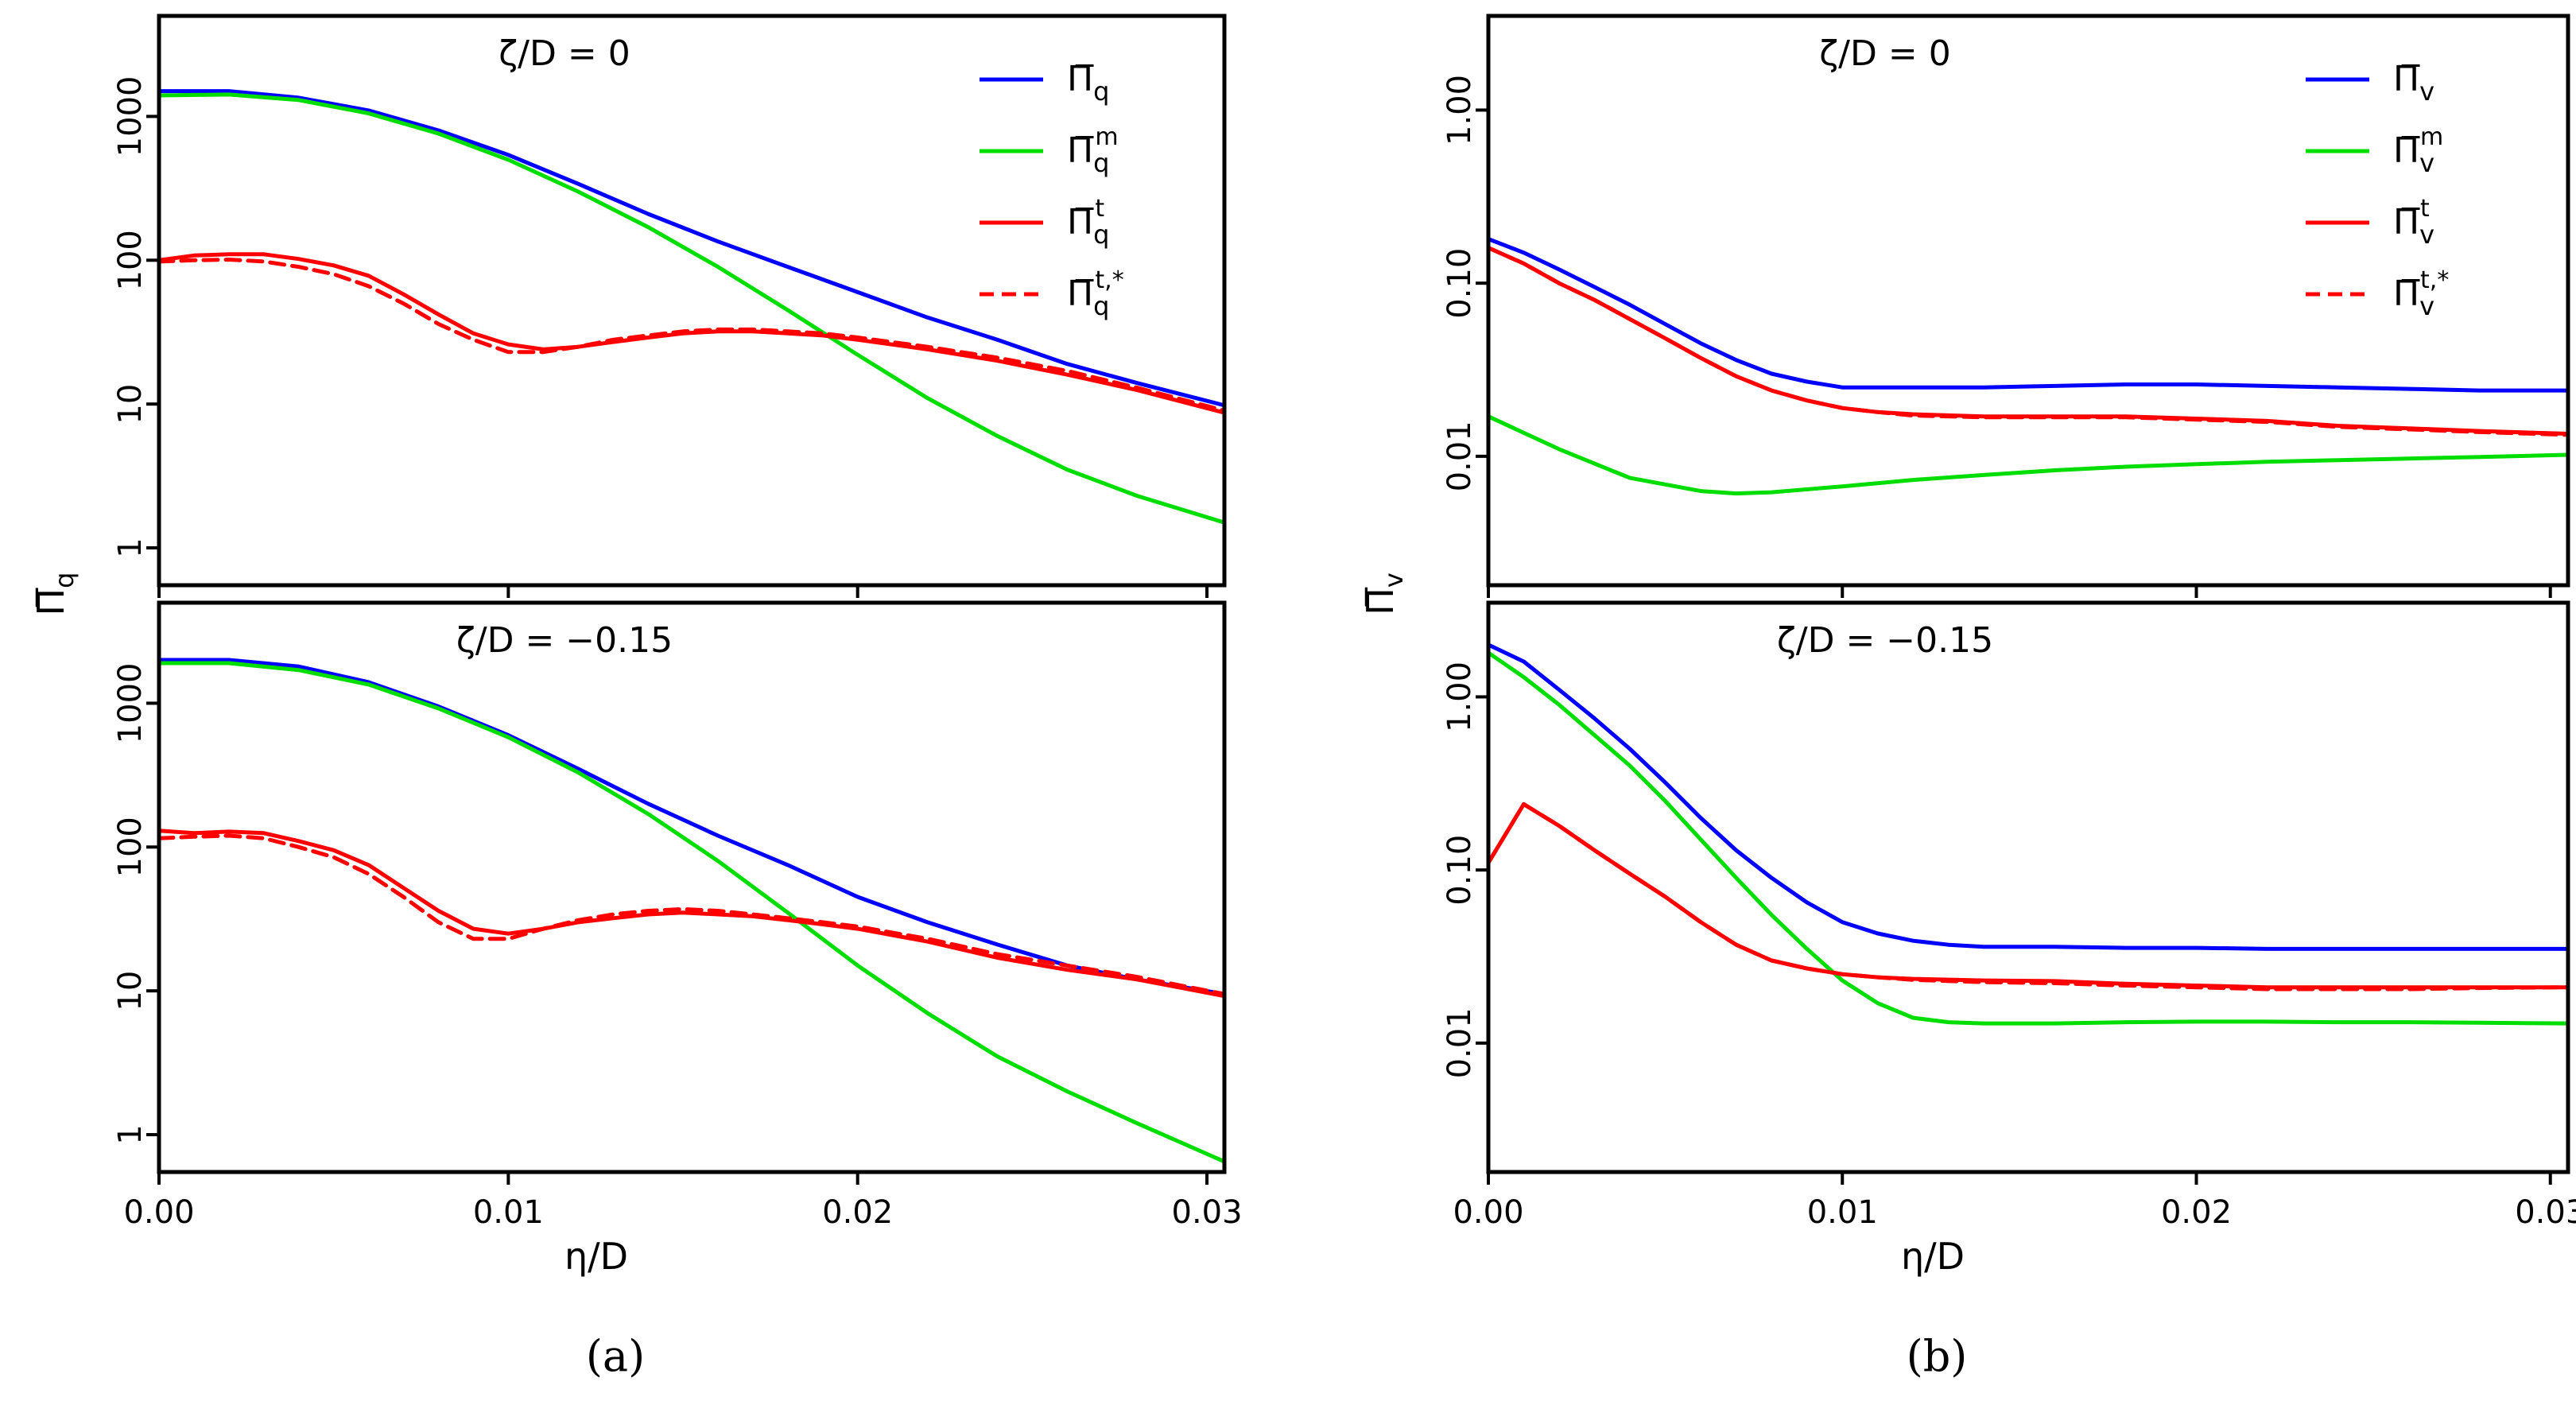  Describe the element at coordinates (615, 1356) in the screenshot. I see `subfigure-label-a: (a)` at that location.